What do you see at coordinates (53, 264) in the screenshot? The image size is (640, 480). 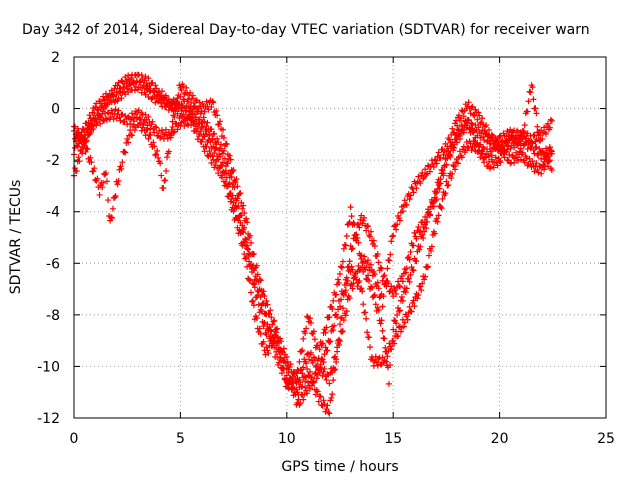 I see `y-tick-label: -6` at bounding box center [53, 264].